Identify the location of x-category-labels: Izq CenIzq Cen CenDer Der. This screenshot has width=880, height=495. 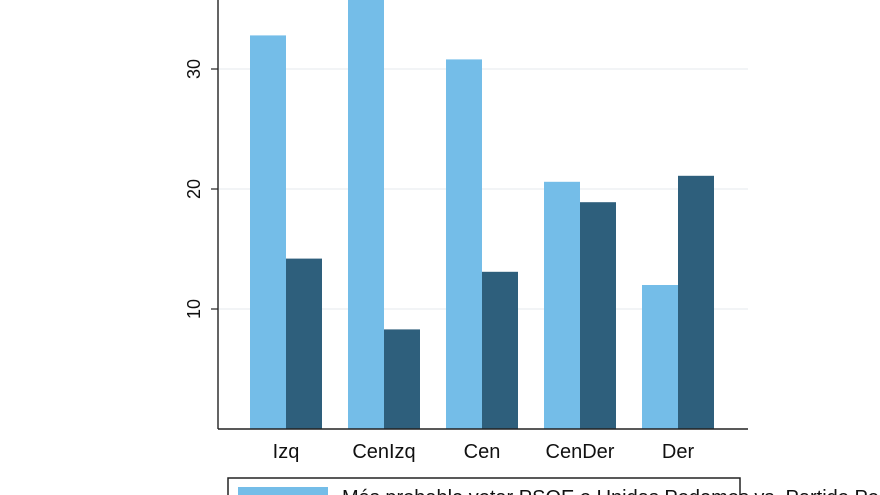
(484, 452).